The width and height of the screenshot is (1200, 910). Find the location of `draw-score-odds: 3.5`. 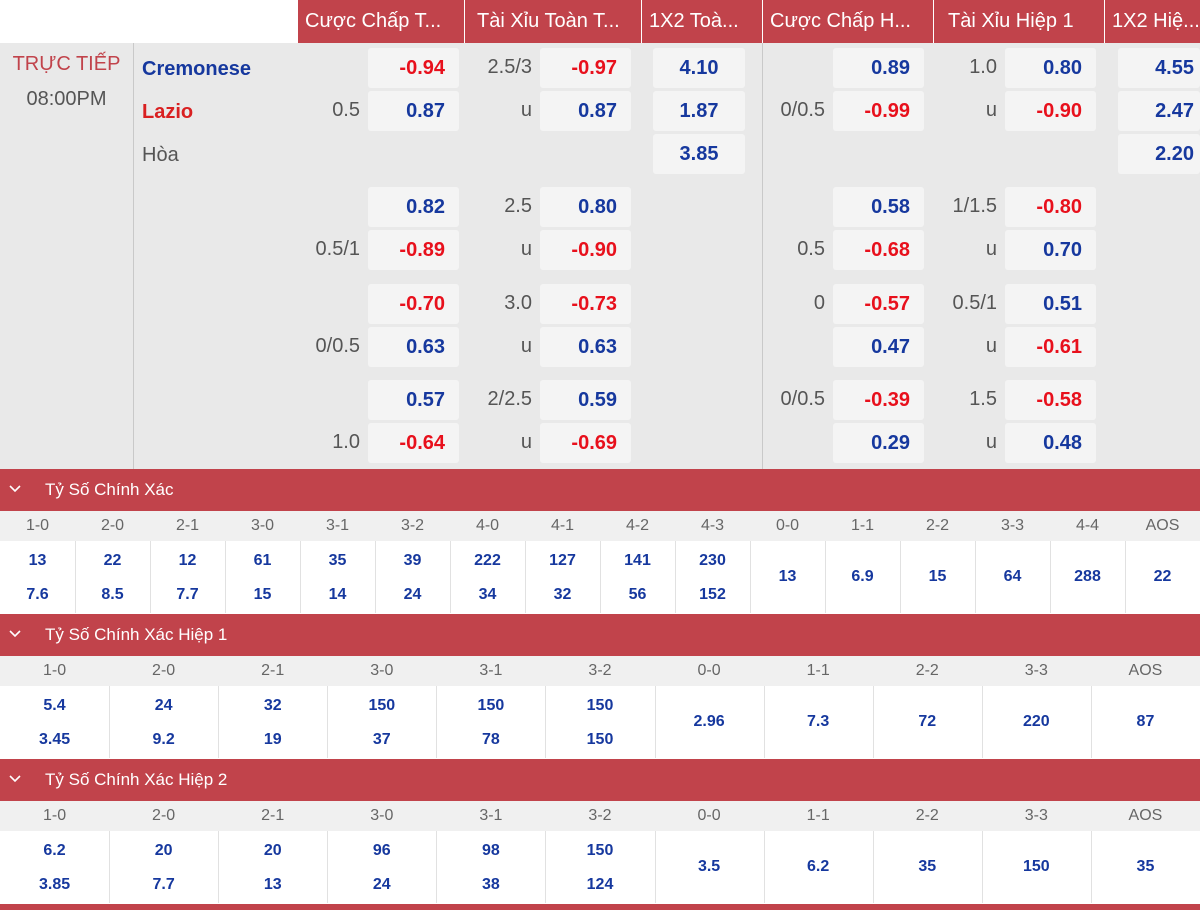

draw-score-odds: 3.5 is located at coordinates (709, 866).